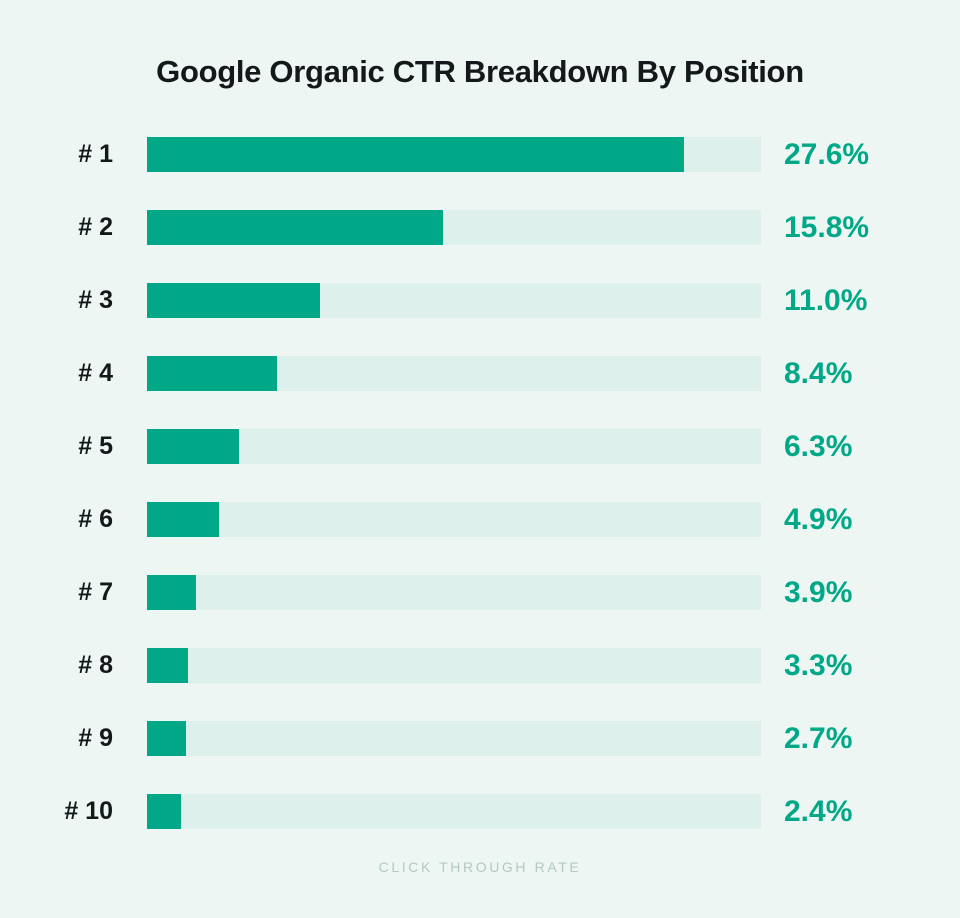 The height and width of the screenshot is (918, 960). I want to click on value-label: 27.6%, so click(827, 154).